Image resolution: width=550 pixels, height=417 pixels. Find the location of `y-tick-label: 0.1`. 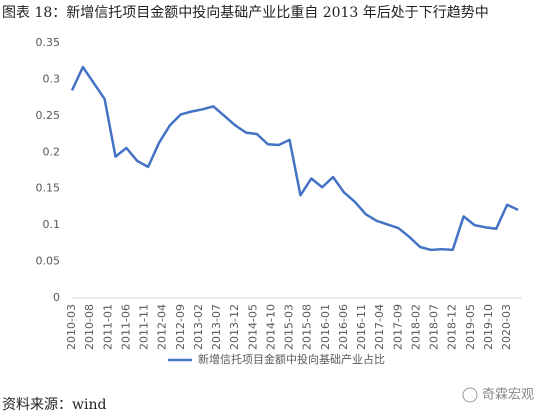

y-tick-label: 0.1 is located at coordinates (52, 224).